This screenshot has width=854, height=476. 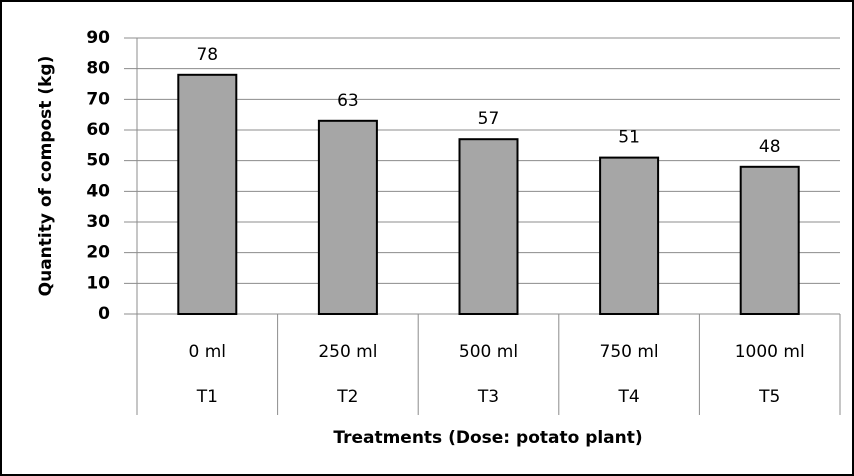 What do you see at coordinates (629, 138) in the screenshot?
I see `data-label: 51` at bounding box center [629, 138].